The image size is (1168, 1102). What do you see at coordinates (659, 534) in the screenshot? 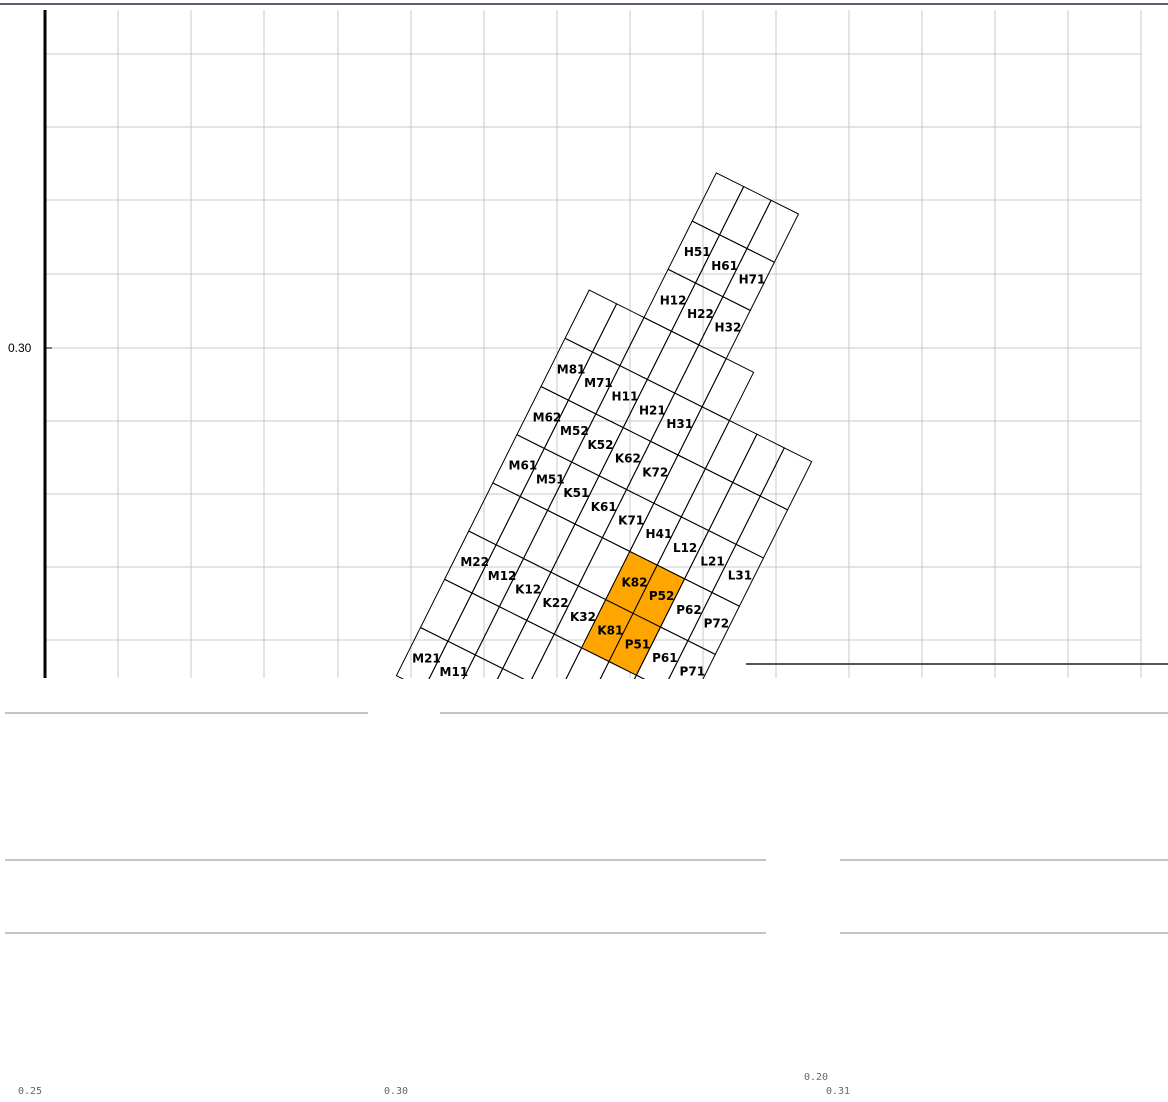
I see `cell-label-h41: H41` at bounding box center [659, 534].